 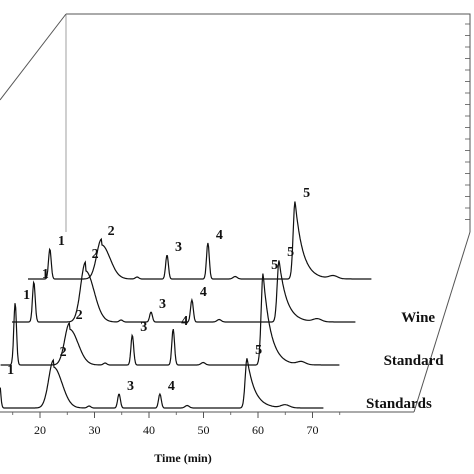 What do you see at coordinates (40, 430) in the screenshot?
I see `x-tick-label: 20` at bounding box center [40, 430].